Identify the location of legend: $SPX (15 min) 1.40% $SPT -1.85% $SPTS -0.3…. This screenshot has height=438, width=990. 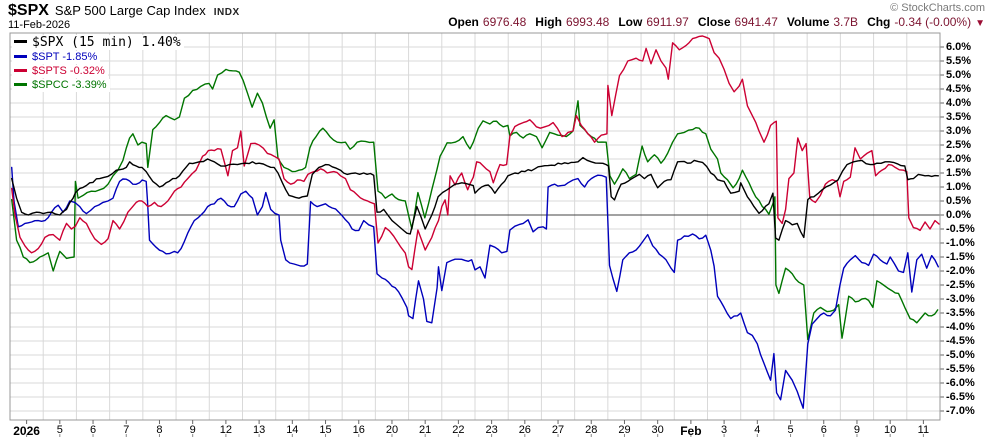
(98, 64).